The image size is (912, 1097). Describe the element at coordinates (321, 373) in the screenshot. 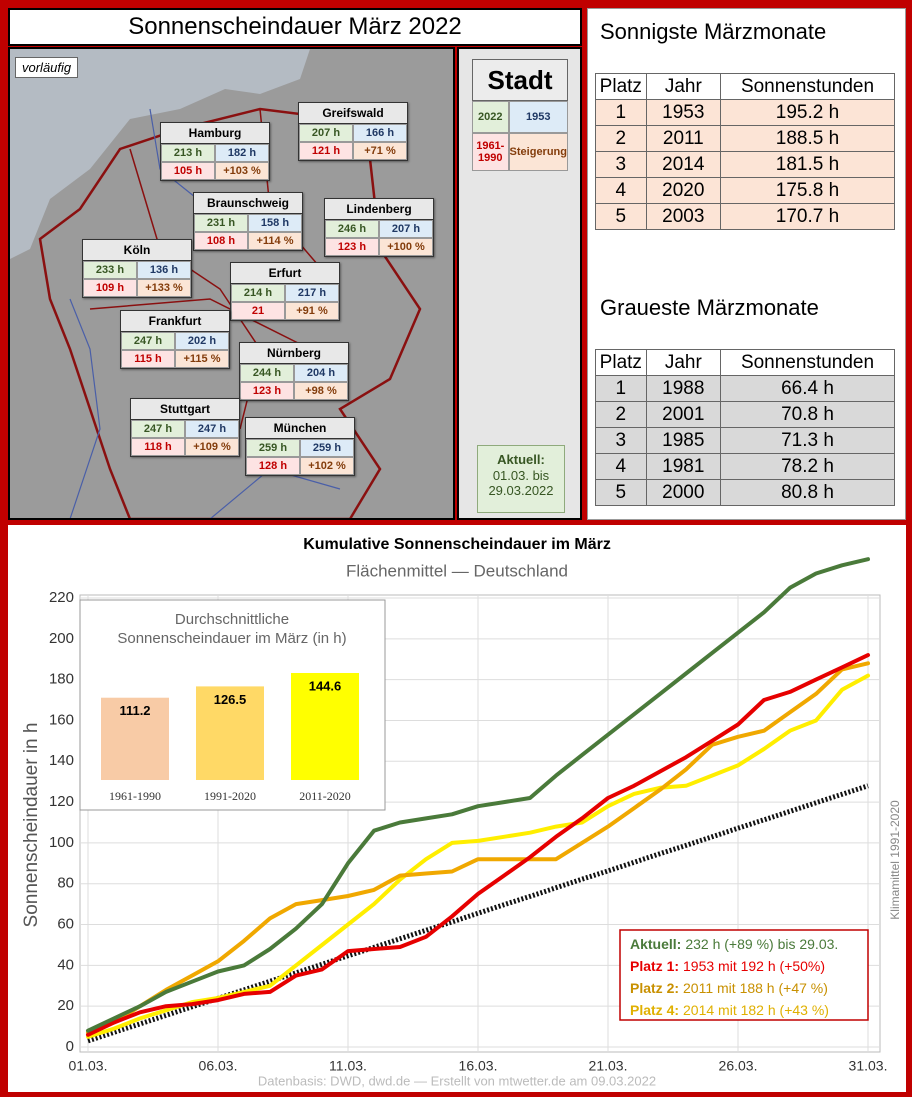

I see `city-value: 204 h` at that location.